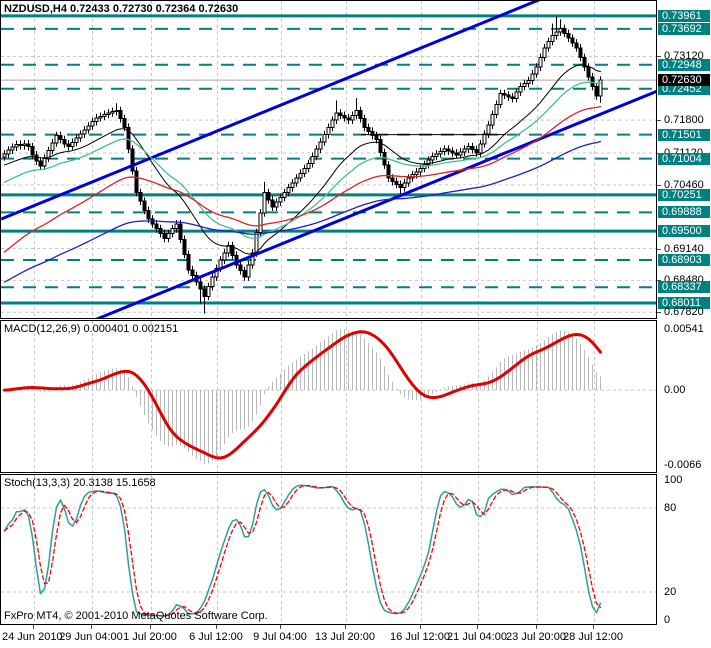 Image resolution: width=711 pixels, height=648 pixels. I want to click on stoch-axis-label: 100, so click(673, 480).